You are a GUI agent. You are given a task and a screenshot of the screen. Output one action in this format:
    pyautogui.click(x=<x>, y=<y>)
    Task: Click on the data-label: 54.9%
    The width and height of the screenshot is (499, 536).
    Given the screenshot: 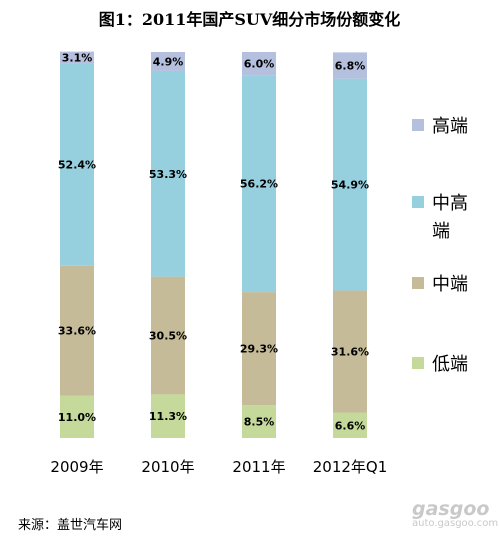 What is the action you would take?
    pyautogui.click(x=350, y=185)
    